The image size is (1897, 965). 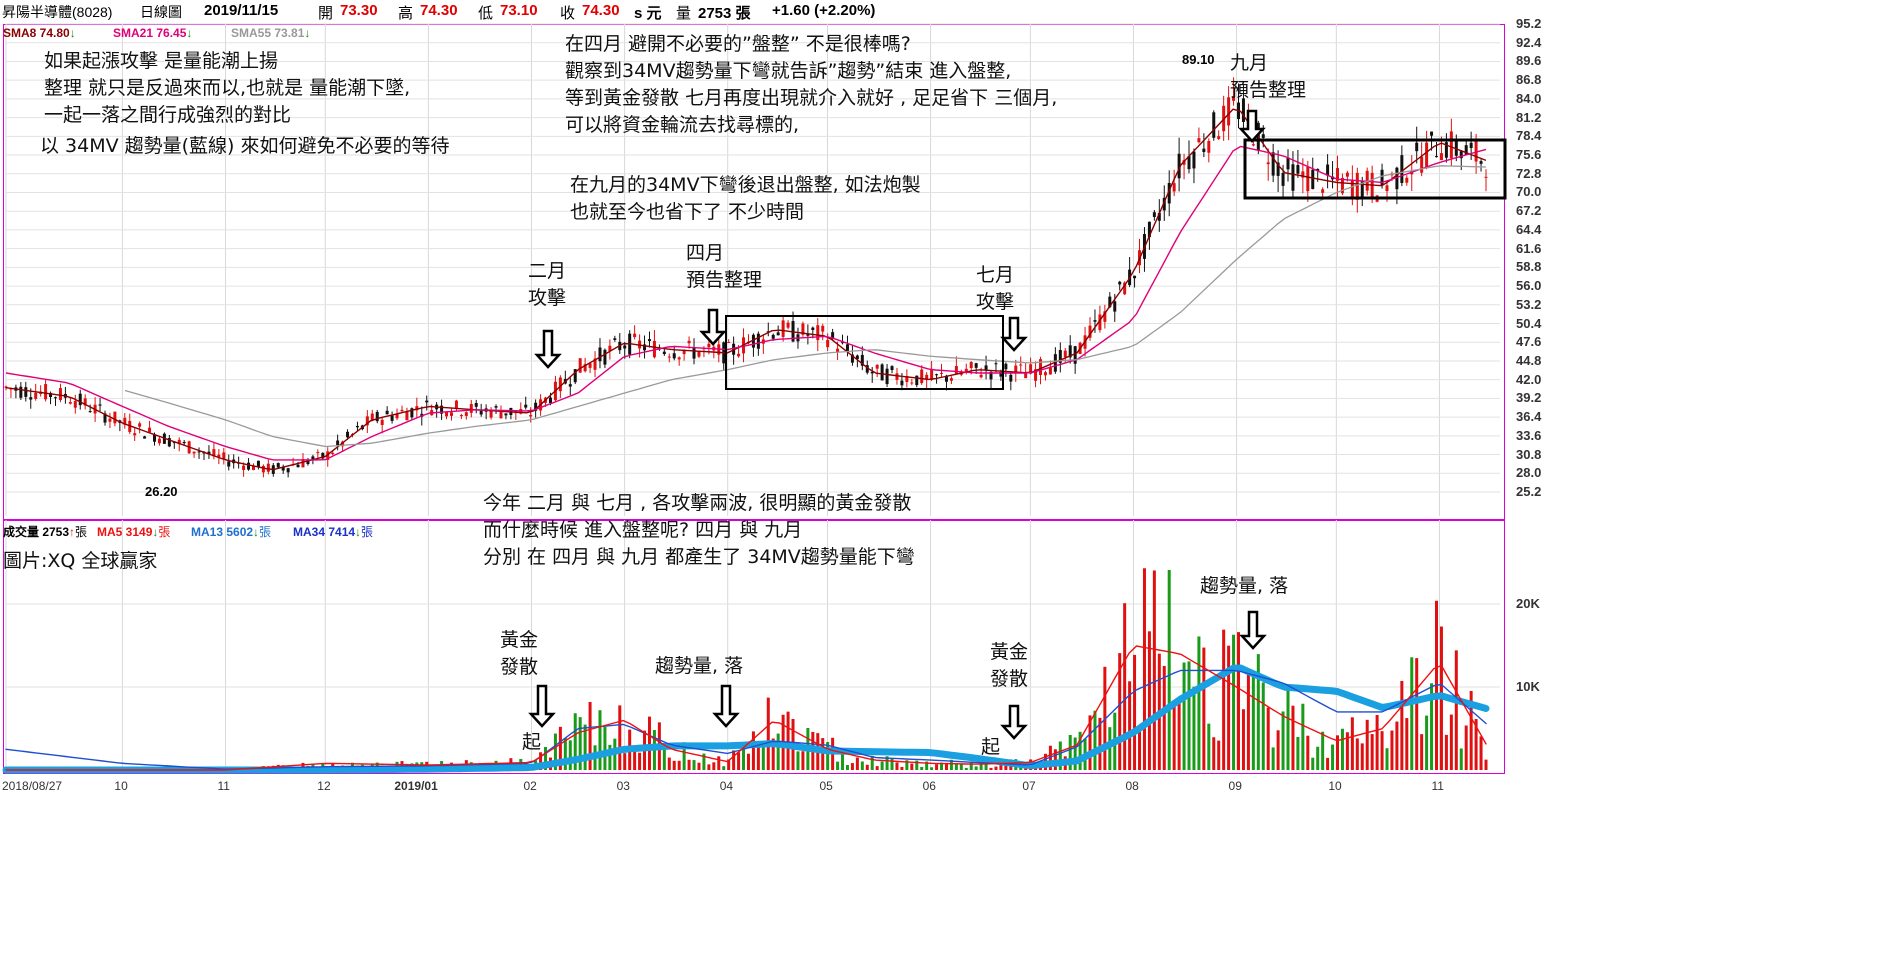 What do you see at coordinates (824, 10) in the screenshot?
I see `change-value: +1.60 (+2.20%)` at bounding box center [824, 10].